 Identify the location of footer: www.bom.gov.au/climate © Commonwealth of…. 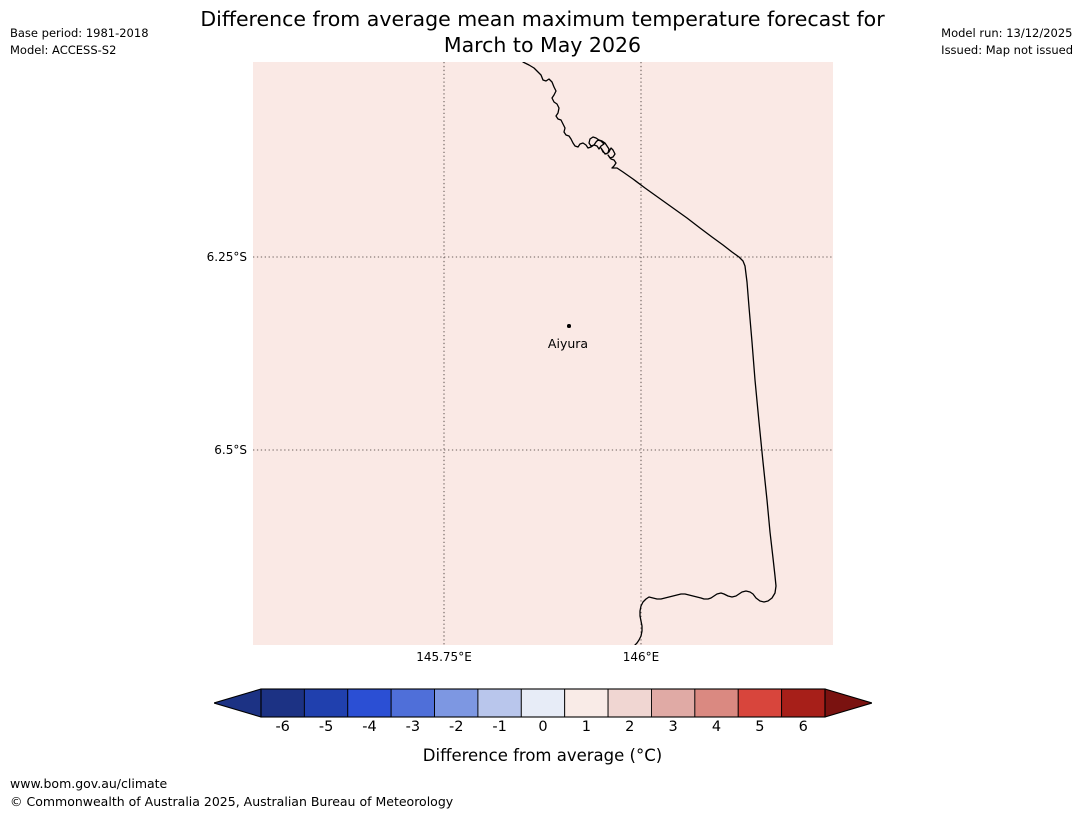
(231, 793).